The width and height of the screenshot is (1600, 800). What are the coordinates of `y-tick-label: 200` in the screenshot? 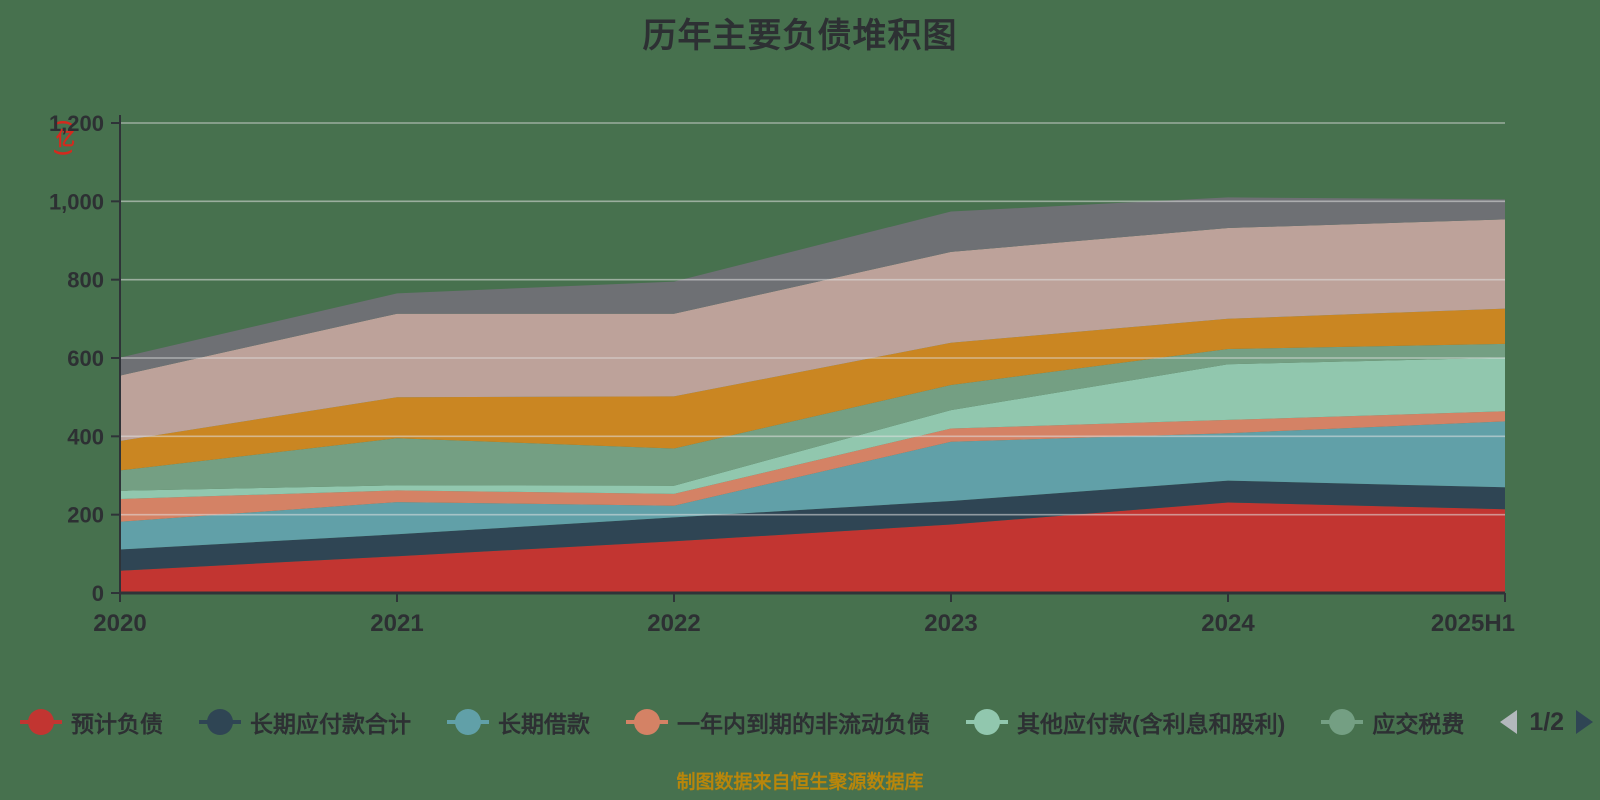 It's located at (85, 515).